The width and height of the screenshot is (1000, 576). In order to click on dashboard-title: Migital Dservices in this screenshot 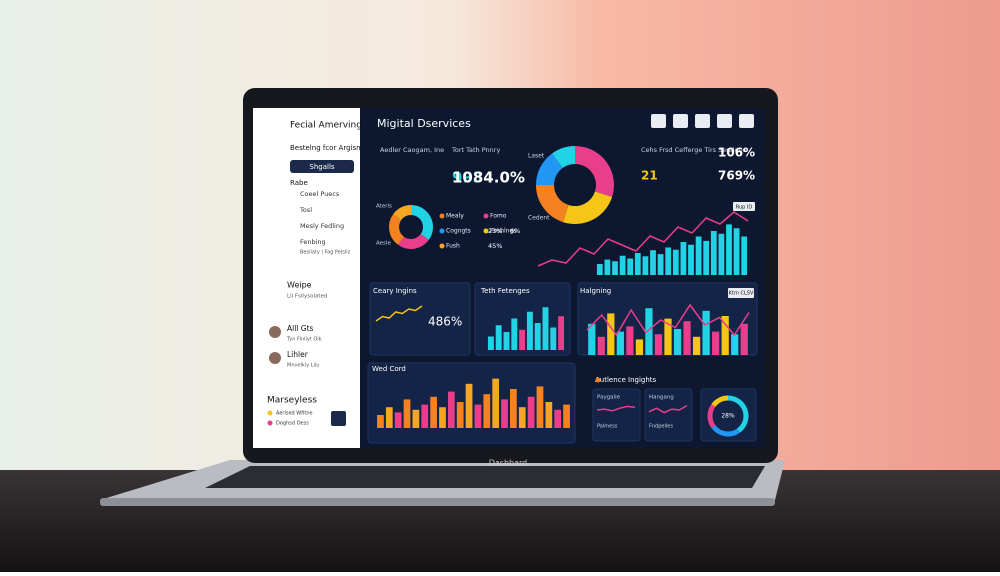, I will do `click(424, 123)`.